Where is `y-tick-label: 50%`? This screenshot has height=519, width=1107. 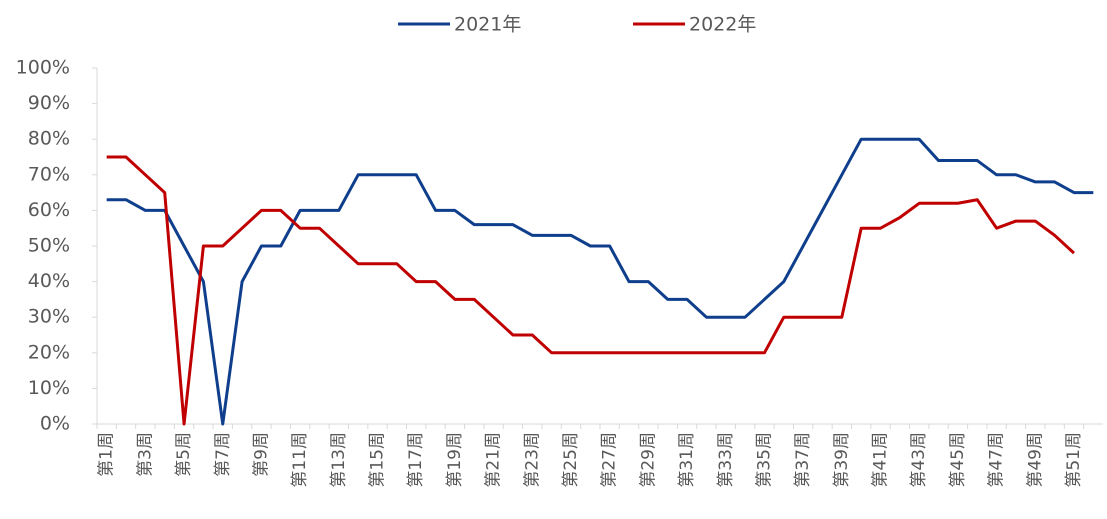
y-tick-label: 50% is located at coordinates (49, 246).